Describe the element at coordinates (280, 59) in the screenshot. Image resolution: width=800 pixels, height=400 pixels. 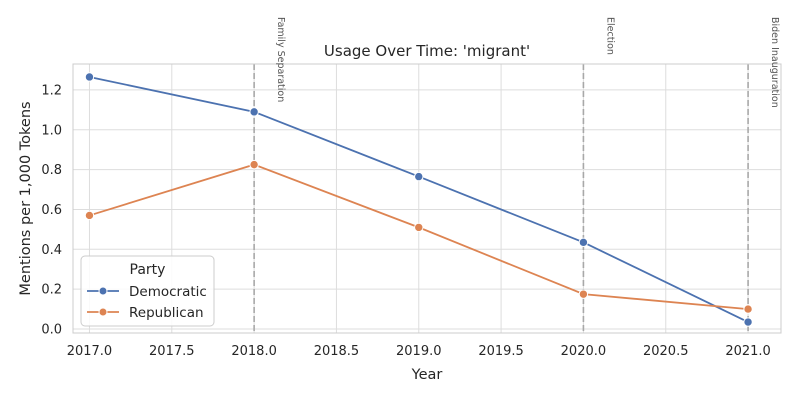
I see `annotation-label: Family Separation` at that location.